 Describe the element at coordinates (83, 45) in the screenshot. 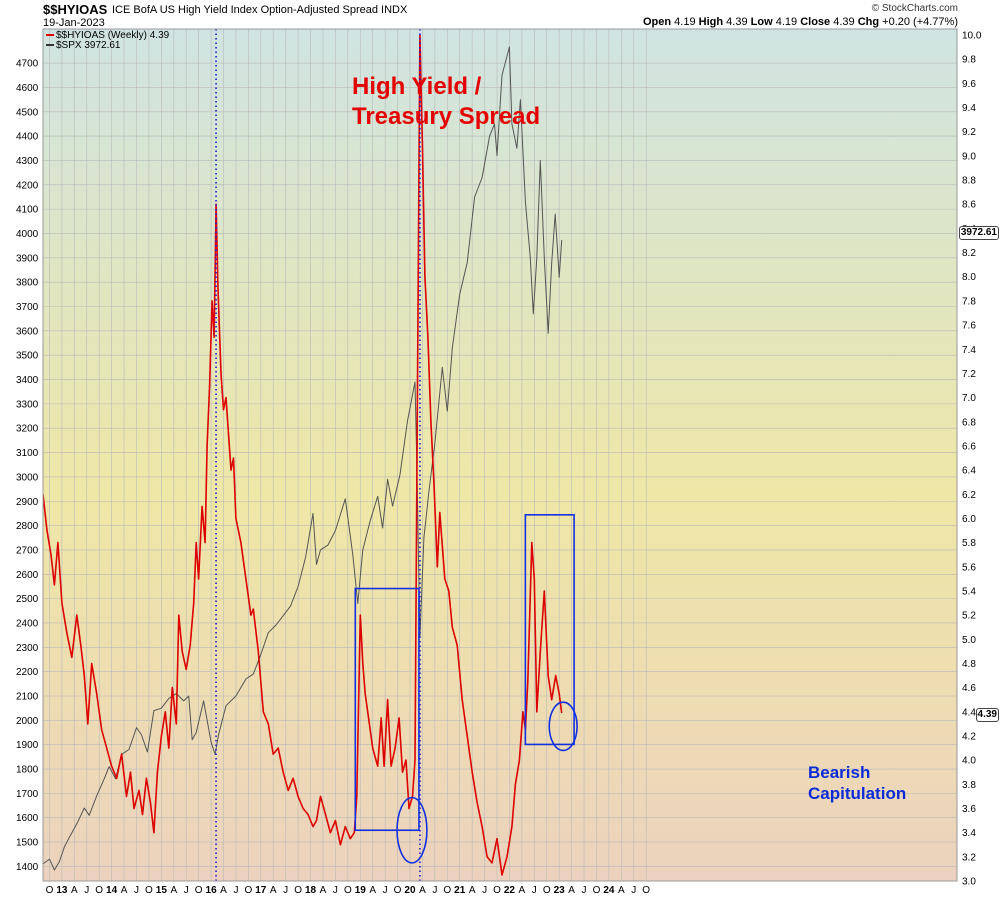

I see `legend-item-spx: $SPX 3972.61` at that location.